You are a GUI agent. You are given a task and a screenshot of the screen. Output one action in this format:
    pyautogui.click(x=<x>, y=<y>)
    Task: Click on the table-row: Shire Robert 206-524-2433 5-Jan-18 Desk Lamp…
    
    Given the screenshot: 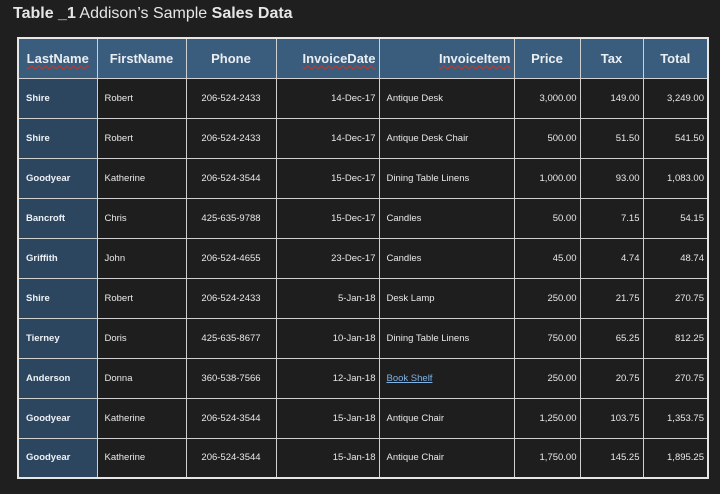 What is the action you would take?
    pyautogui.click(x=363, y=298)
    